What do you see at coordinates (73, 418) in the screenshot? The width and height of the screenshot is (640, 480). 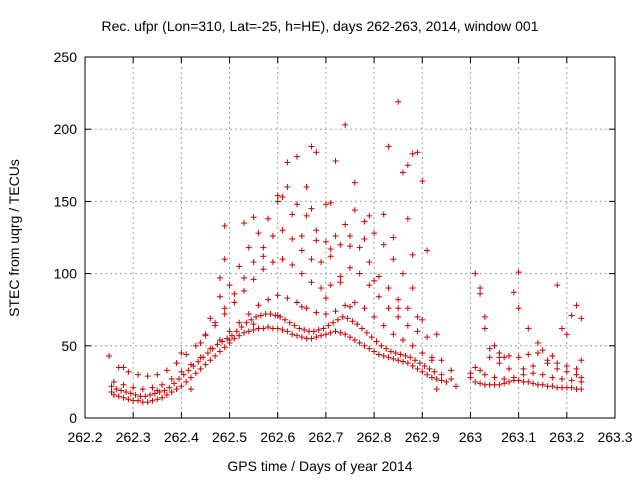 I see `y-tick-label: 0` at bounding box center [73, 418].